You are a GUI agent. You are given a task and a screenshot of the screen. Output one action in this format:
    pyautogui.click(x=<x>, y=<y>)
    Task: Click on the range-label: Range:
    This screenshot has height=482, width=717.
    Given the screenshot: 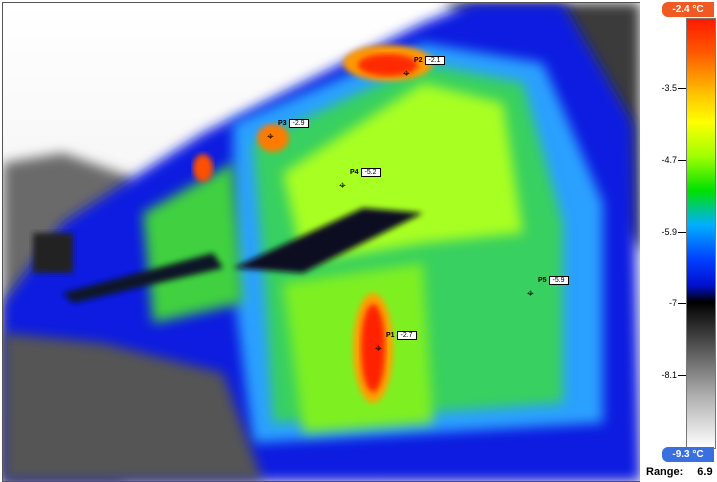 What is the action you would take?
    pyautogui.click(x=665, y=472)
    